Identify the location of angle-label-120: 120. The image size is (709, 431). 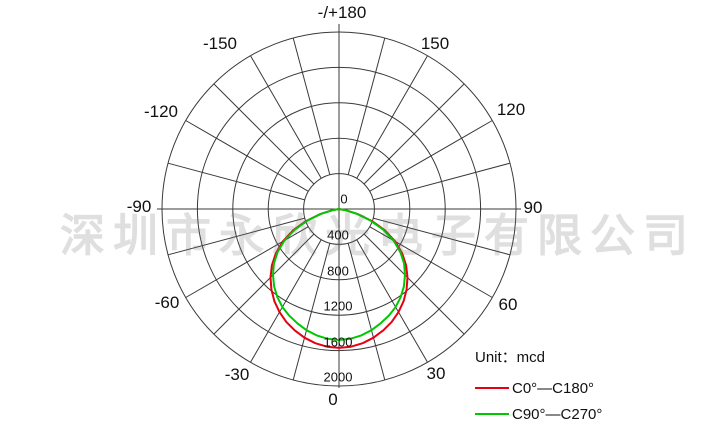
(511, 109).